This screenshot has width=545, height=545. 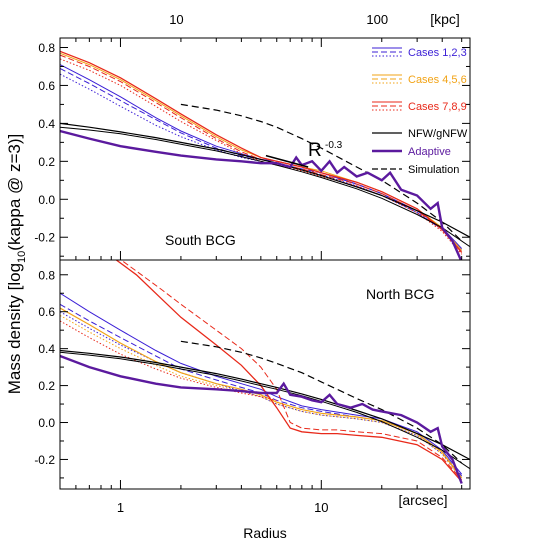 I want to click on legend-label-cases-1-2-3: Cases 1,2,3, so click(x=437, y=53).